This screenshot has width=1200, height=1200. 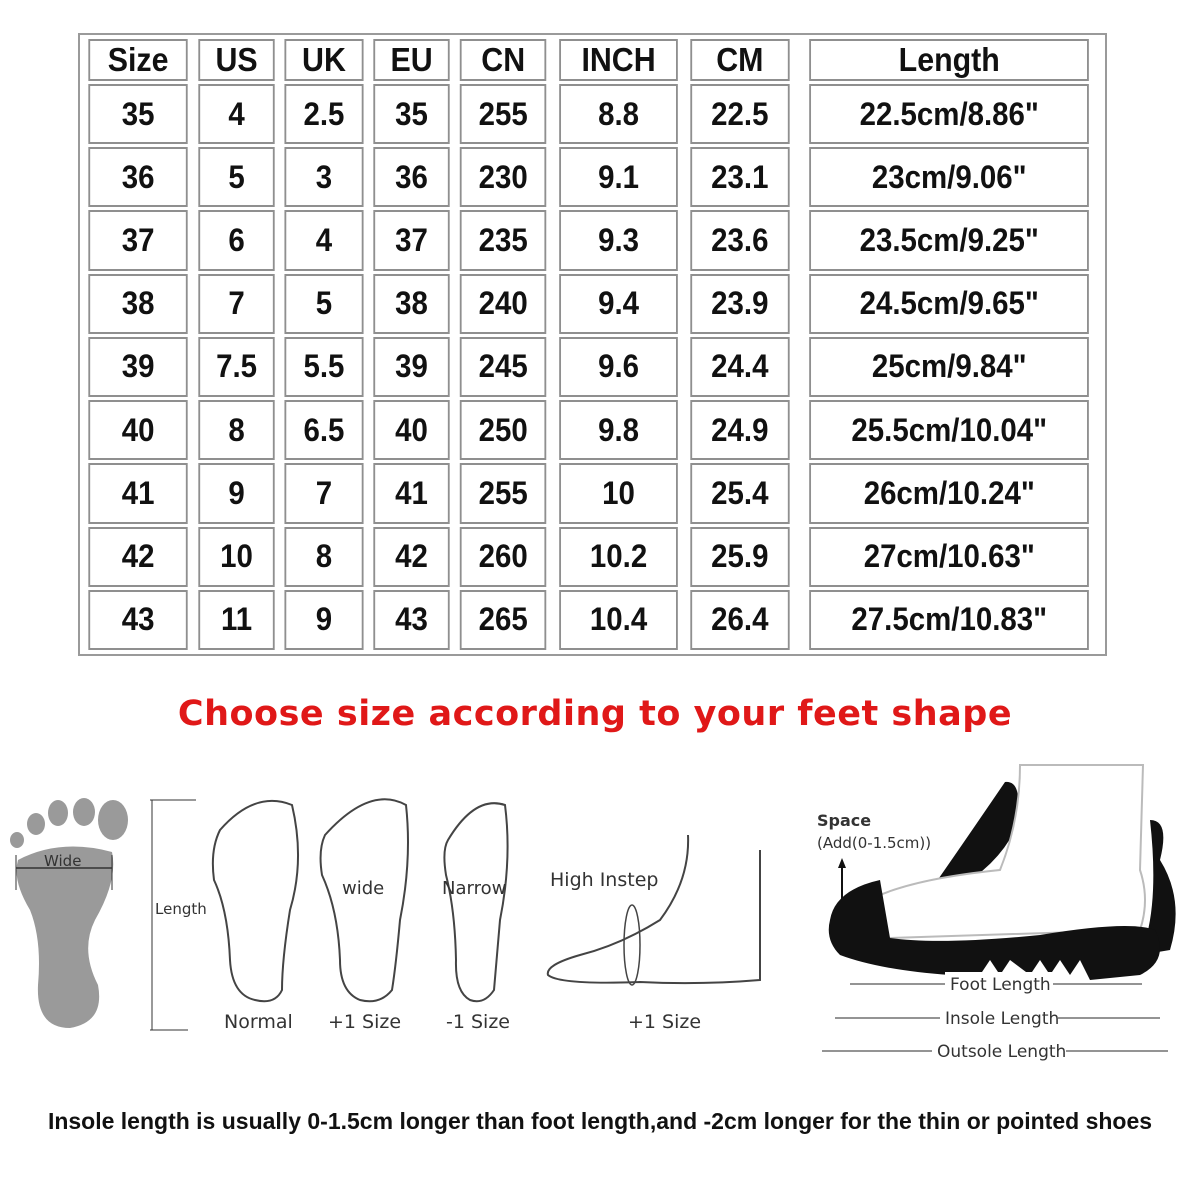 What do you see at coordinates (503, 240) in the screenshot?
I see `table-cell: 235` at bounding box center [503, 240].